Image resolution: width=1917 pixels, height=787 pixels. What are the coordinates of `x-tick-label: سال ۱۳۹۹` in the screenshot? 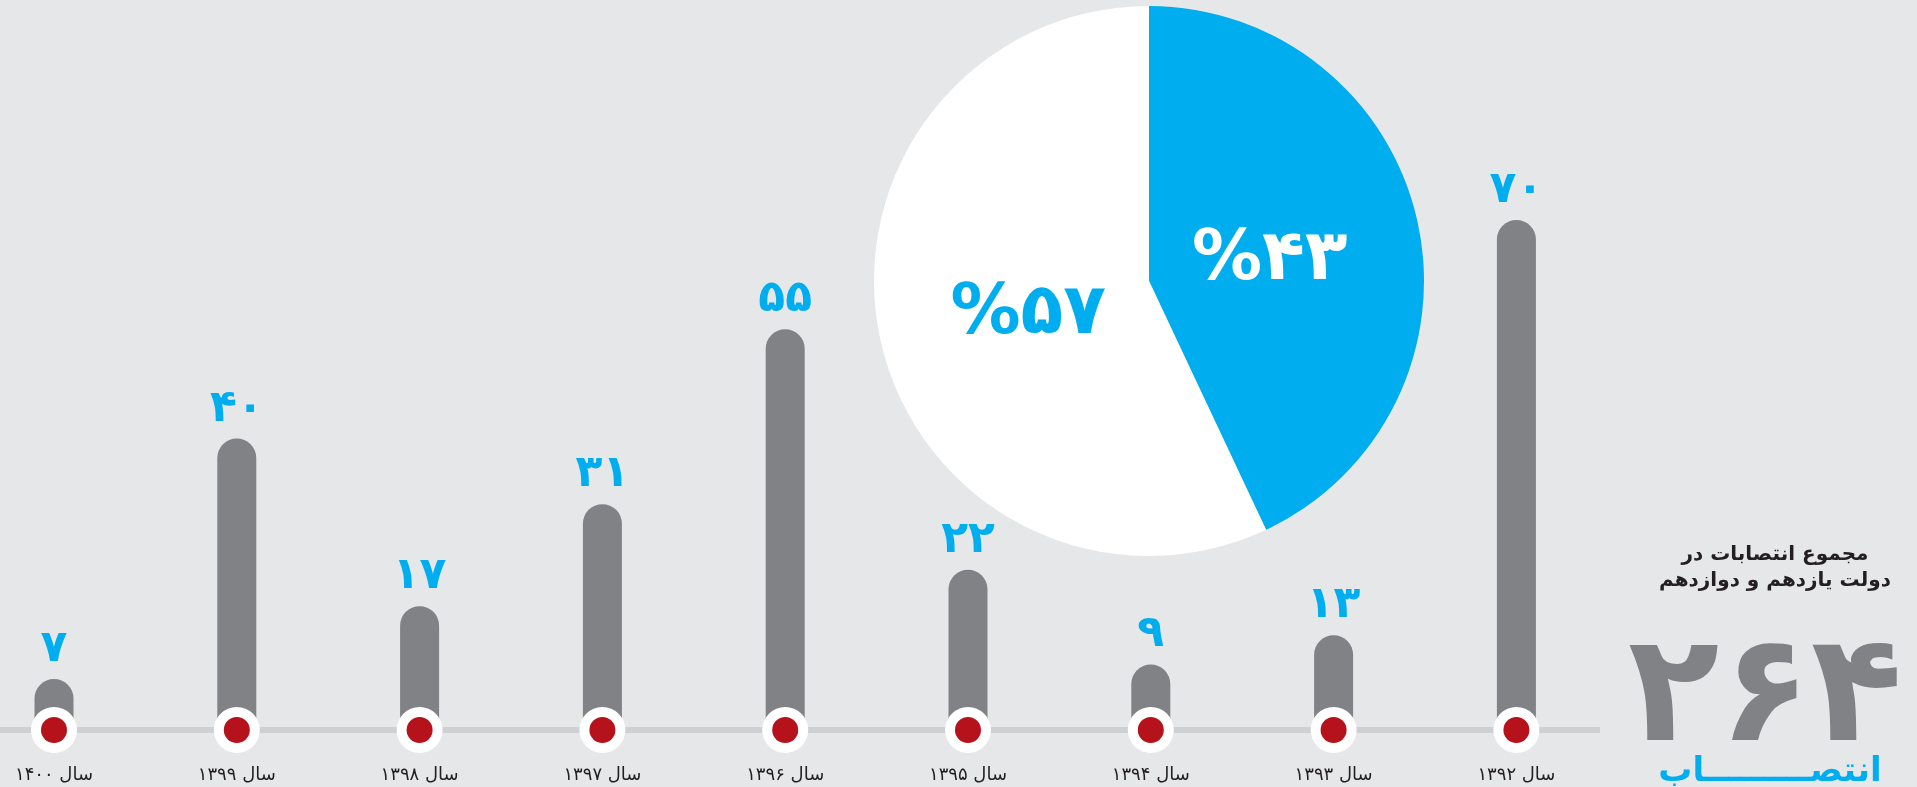 It's located at (236, 773).